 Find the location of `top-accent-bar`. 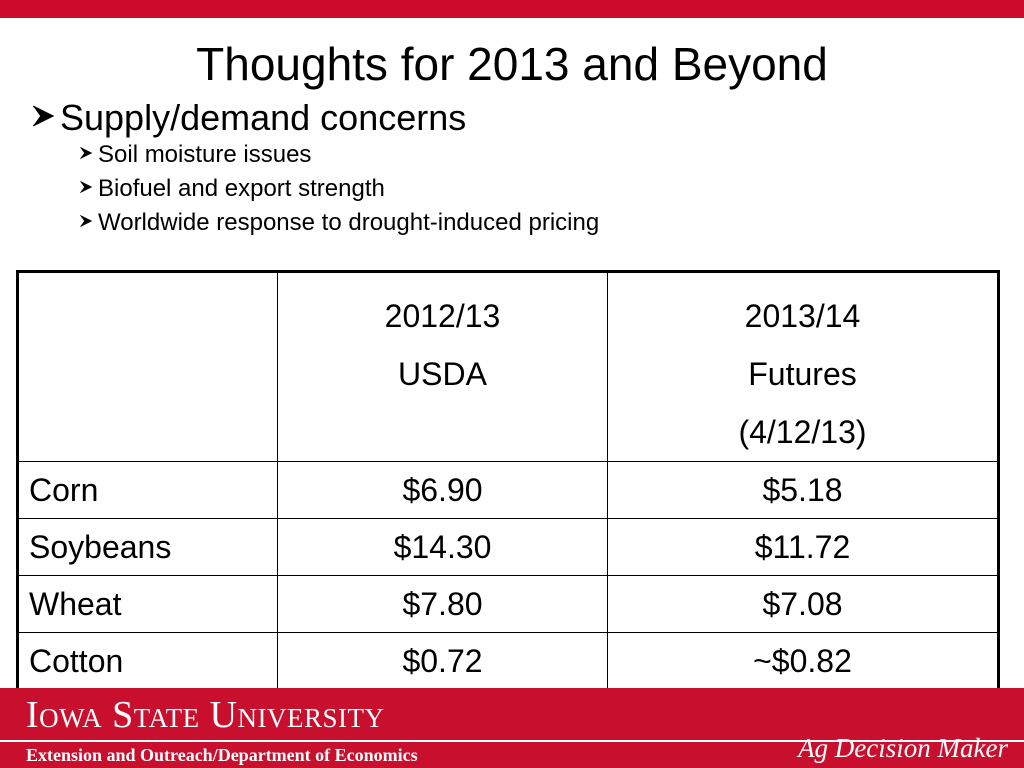

top-accent-bar is located at coordinates (512, 9).